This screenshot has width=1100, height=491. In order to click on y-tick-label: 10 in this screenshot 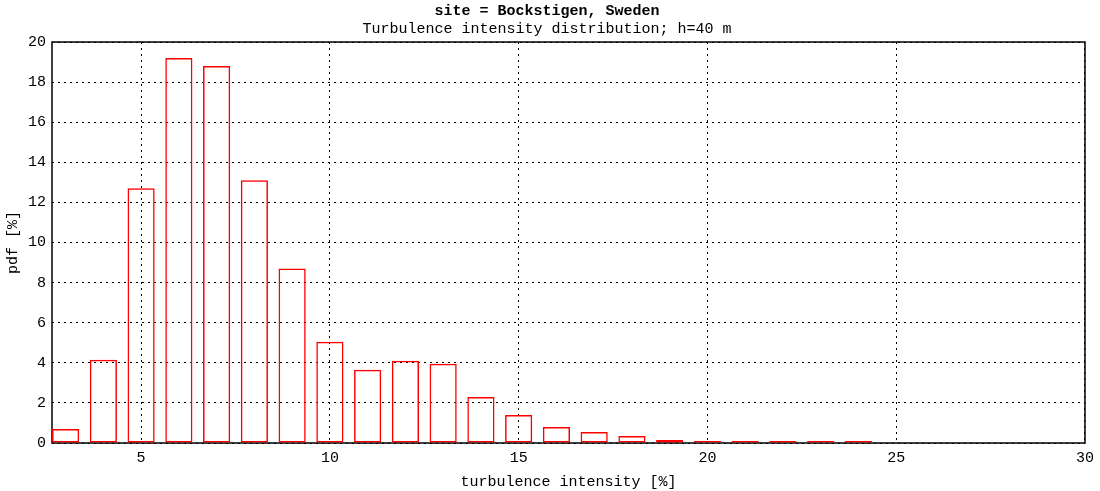, I will do `click(36, 243)`.